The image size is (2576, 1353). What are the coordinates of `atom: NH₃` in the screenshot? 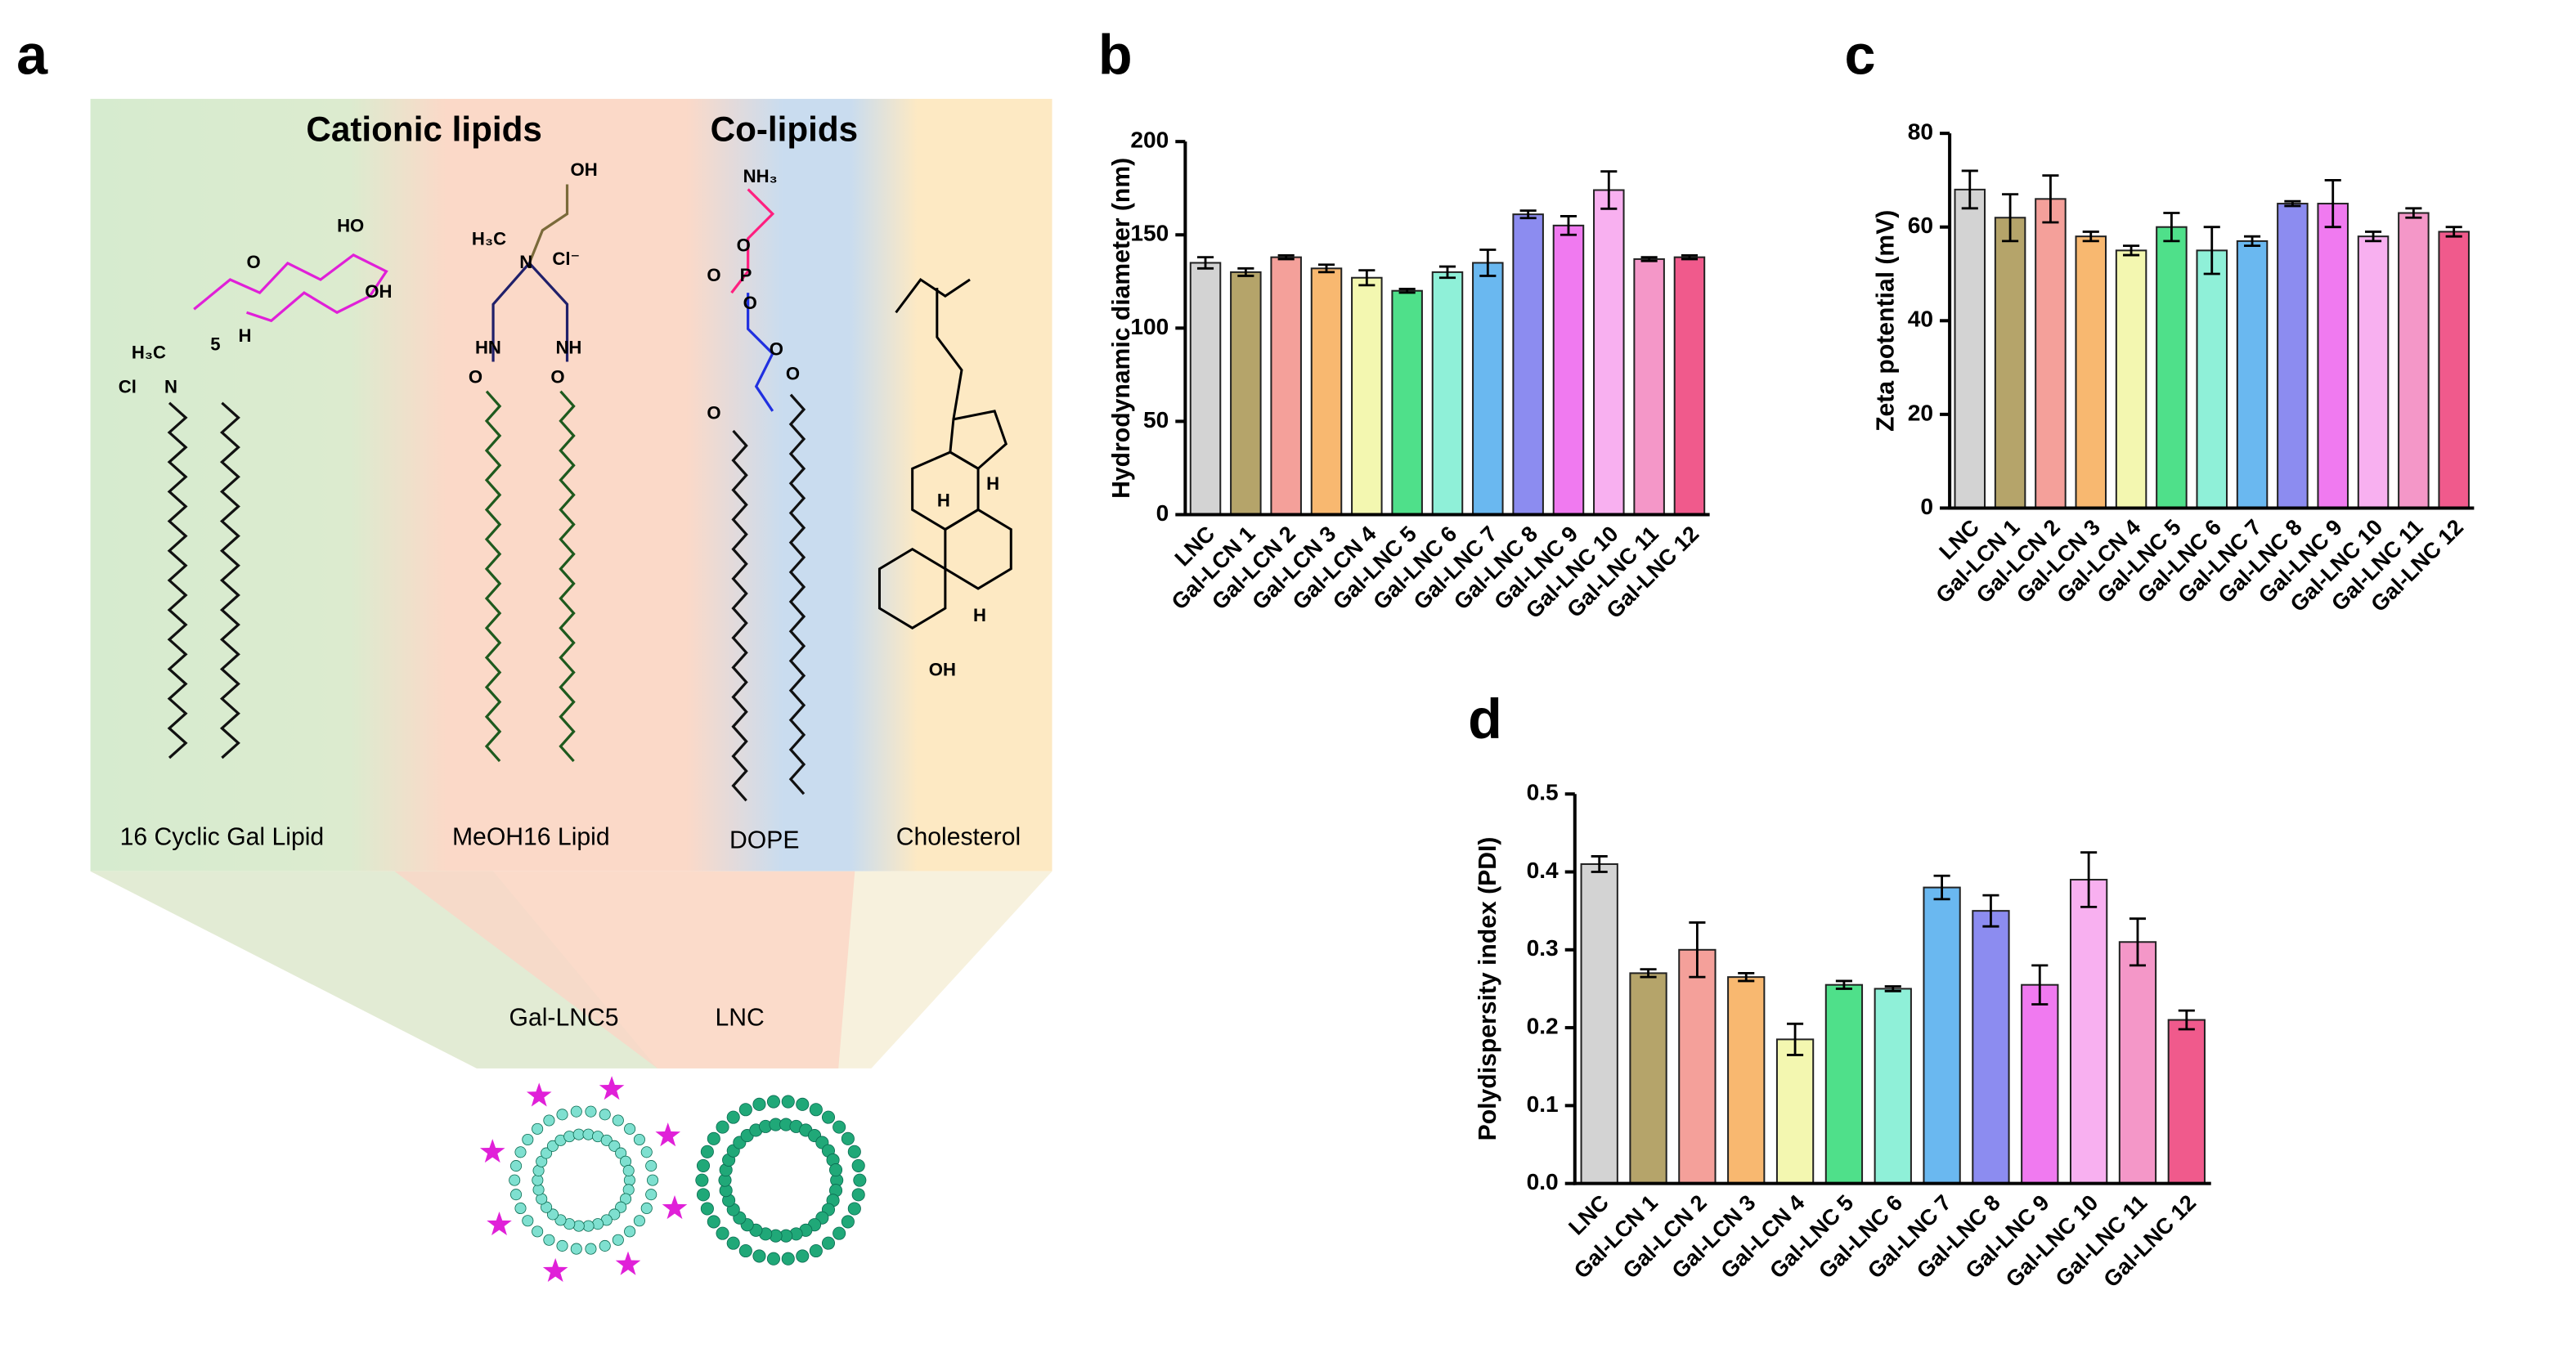 It's located at (760, 176).